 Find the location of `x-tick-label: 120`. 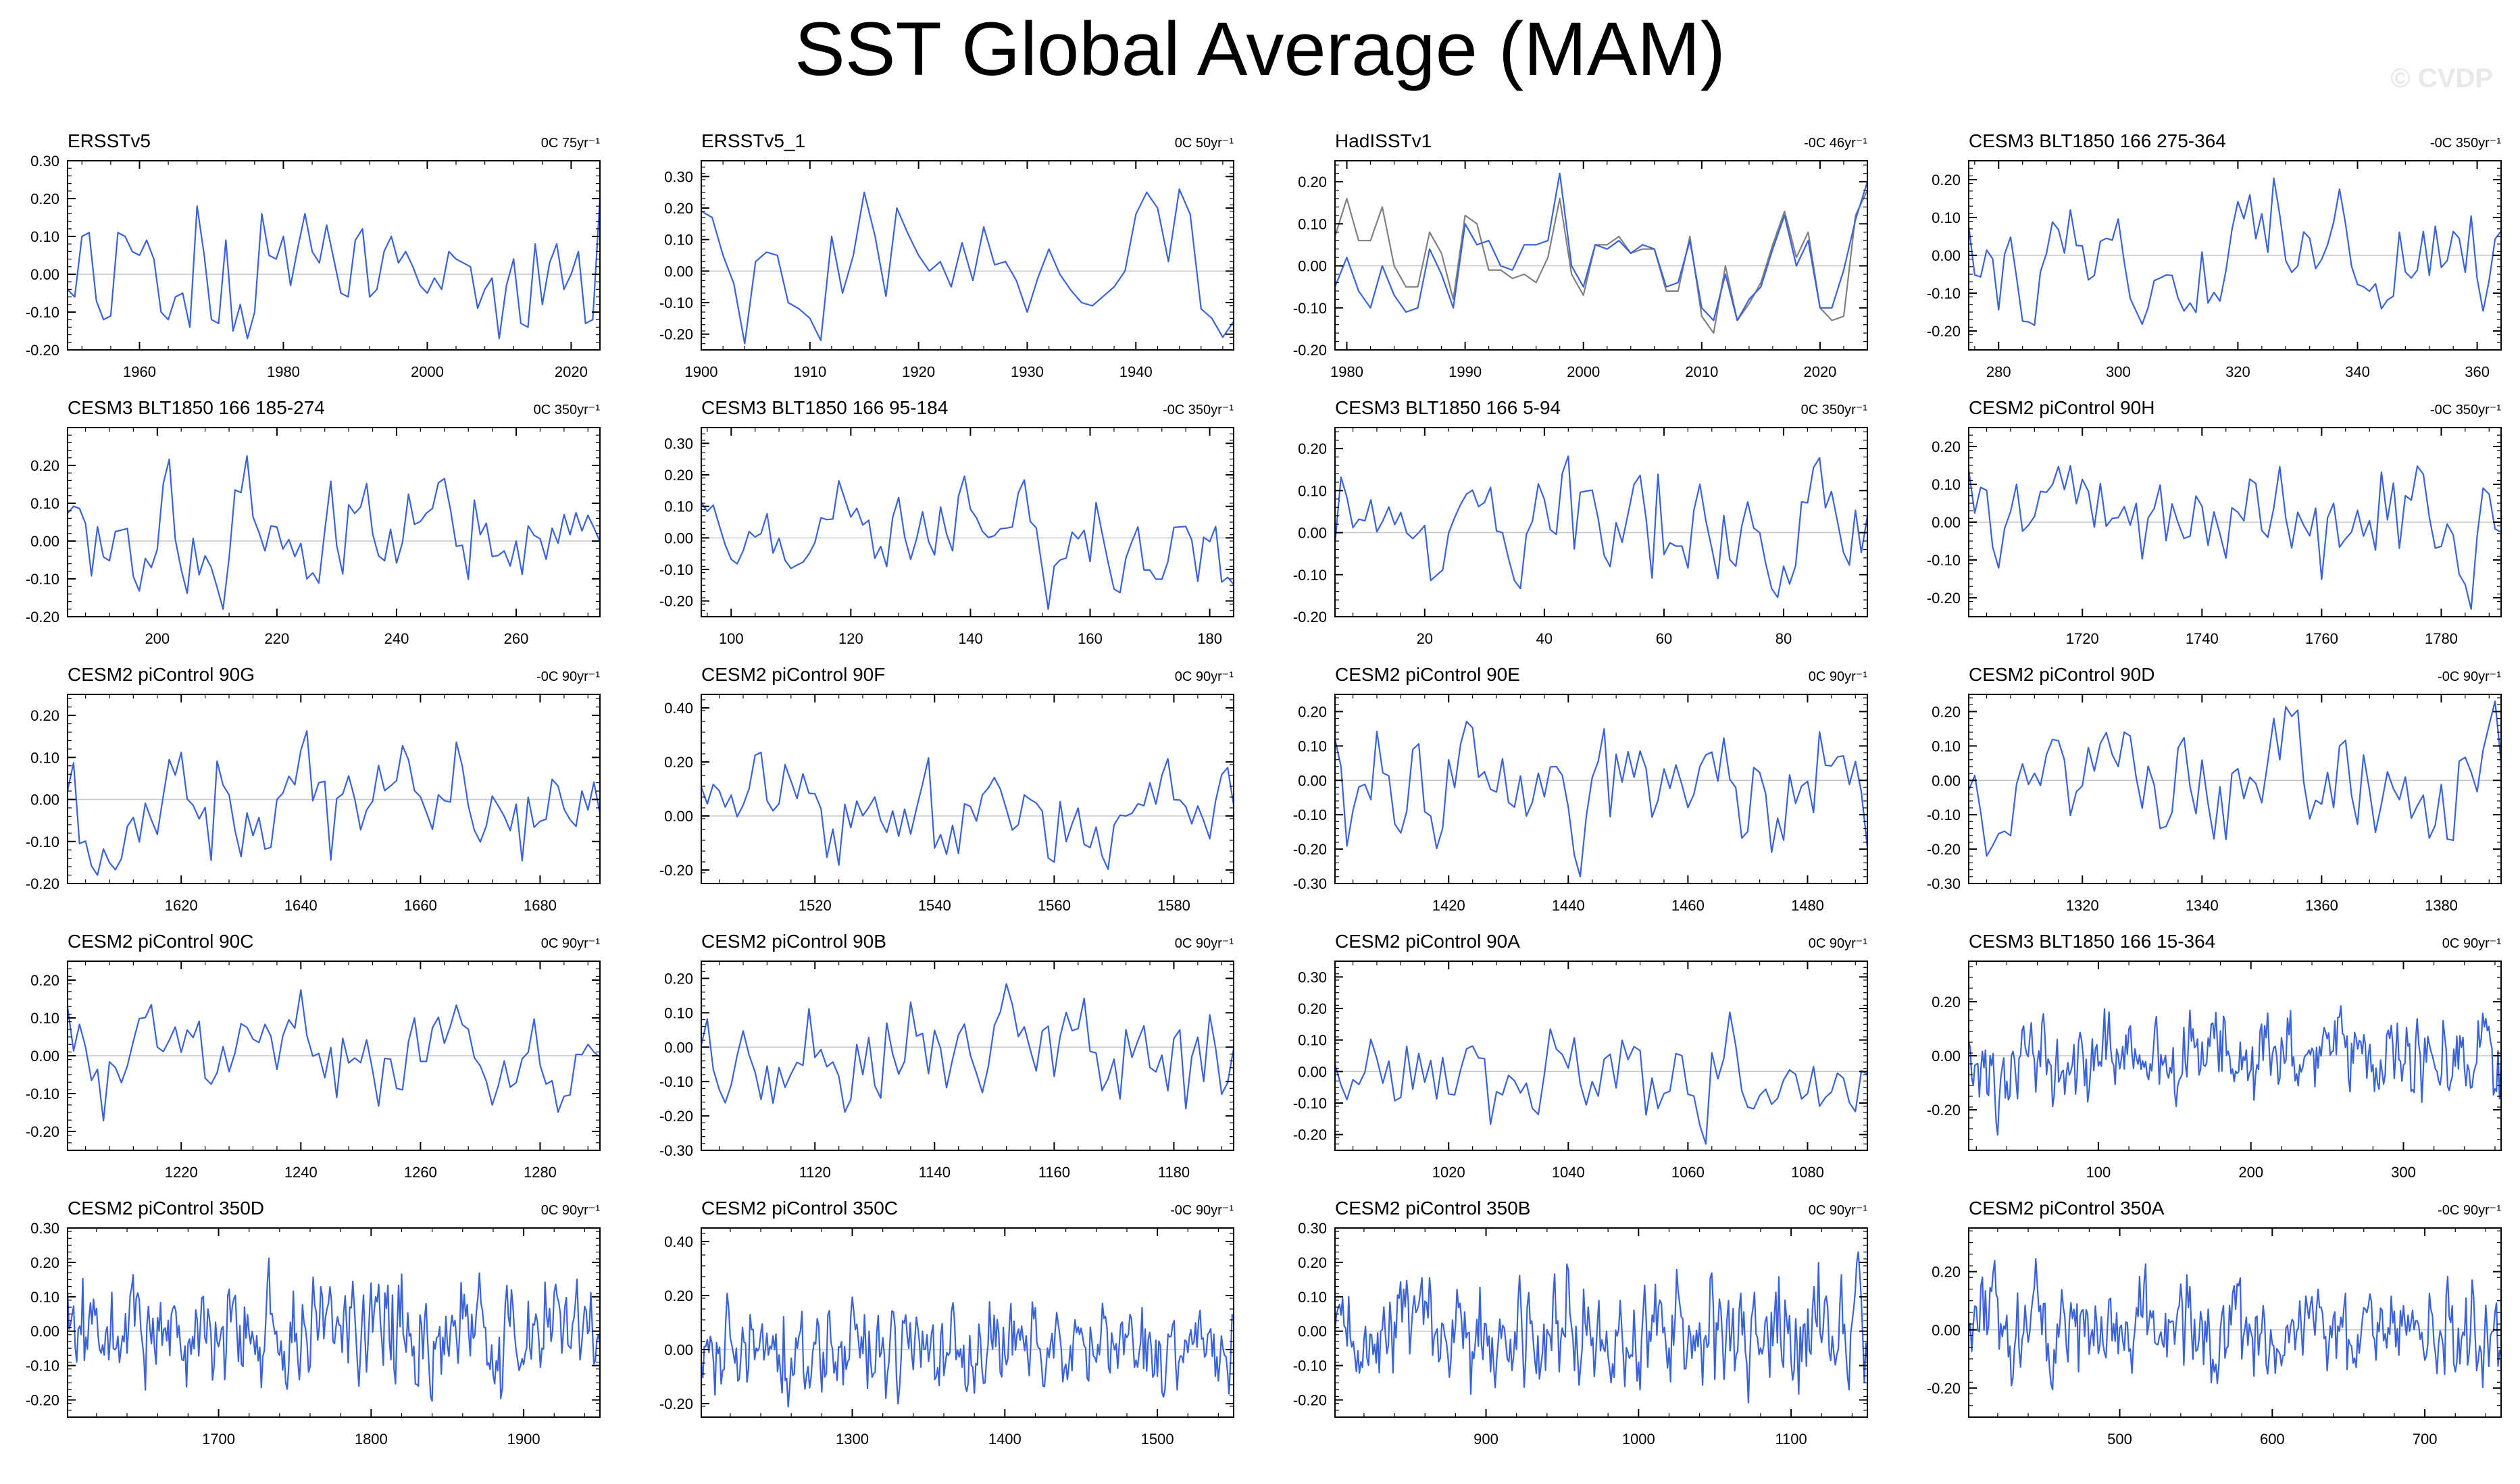

x-tick-label: 120 is located at coordinates (850, 638).